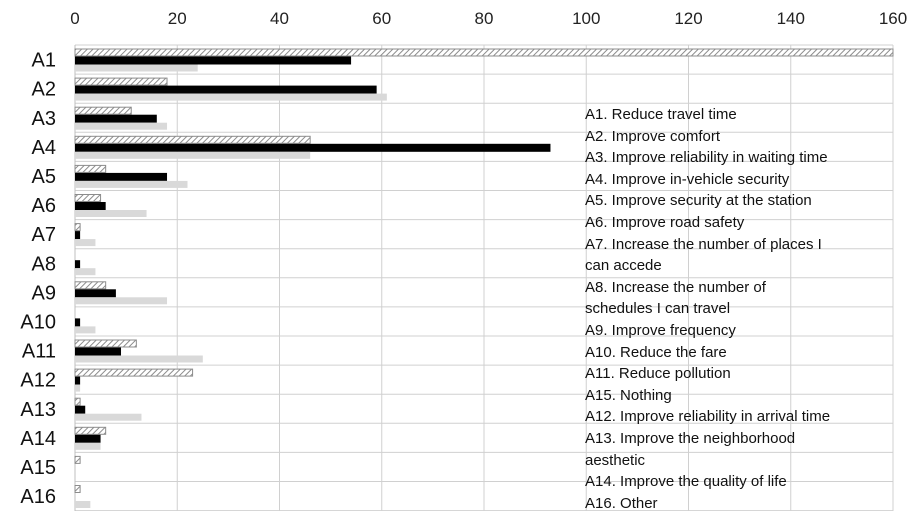 The width and height of the screenshot is (921, 514). What do you see at coordinates (706, 158) in the screenshot?
I see `annotation-line: A3. Improve reliability in waiting time` at bounding box center [706, 158].